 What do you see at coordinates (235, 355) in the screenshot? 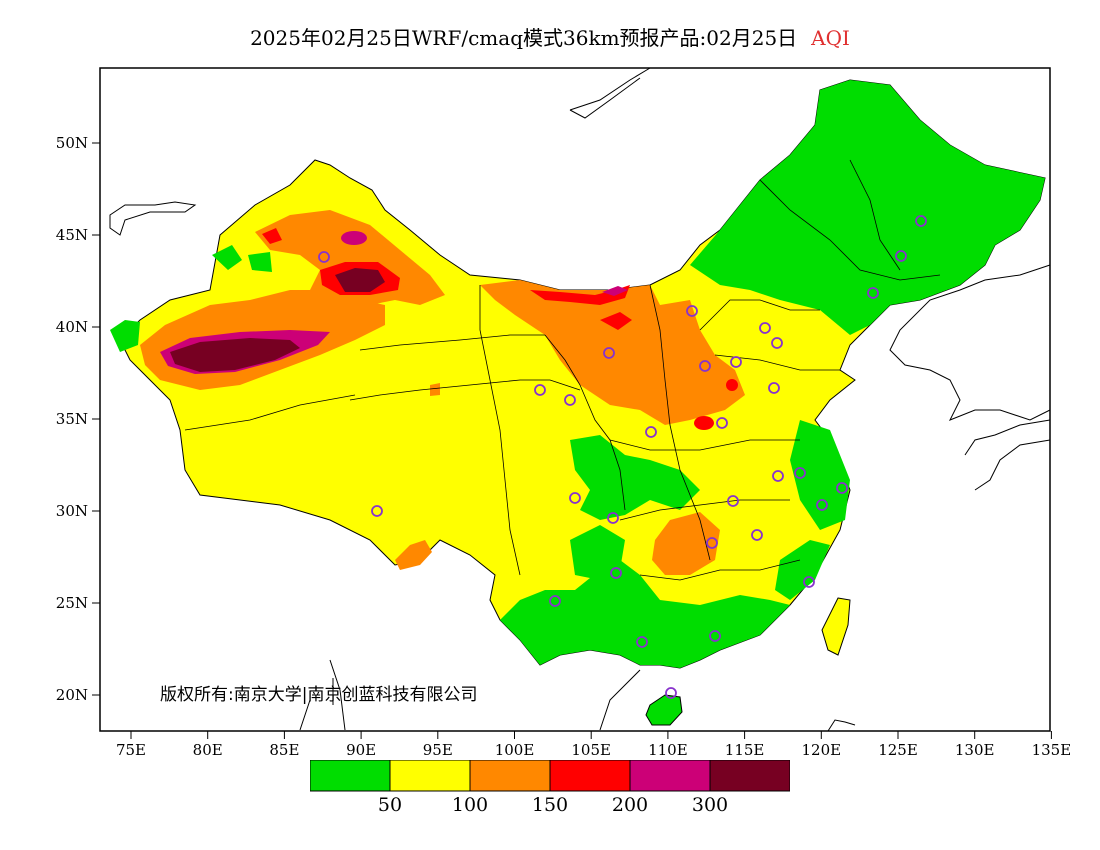
I see `plume-xinjiang-hazardous` at bounding box center [235, 355].